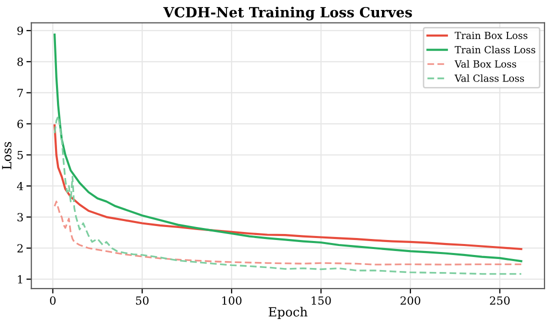  What do you see at coordinates (20, 186) in the screenshot?
I see `y-tick-label: 4` at bounding box center [20, 186].